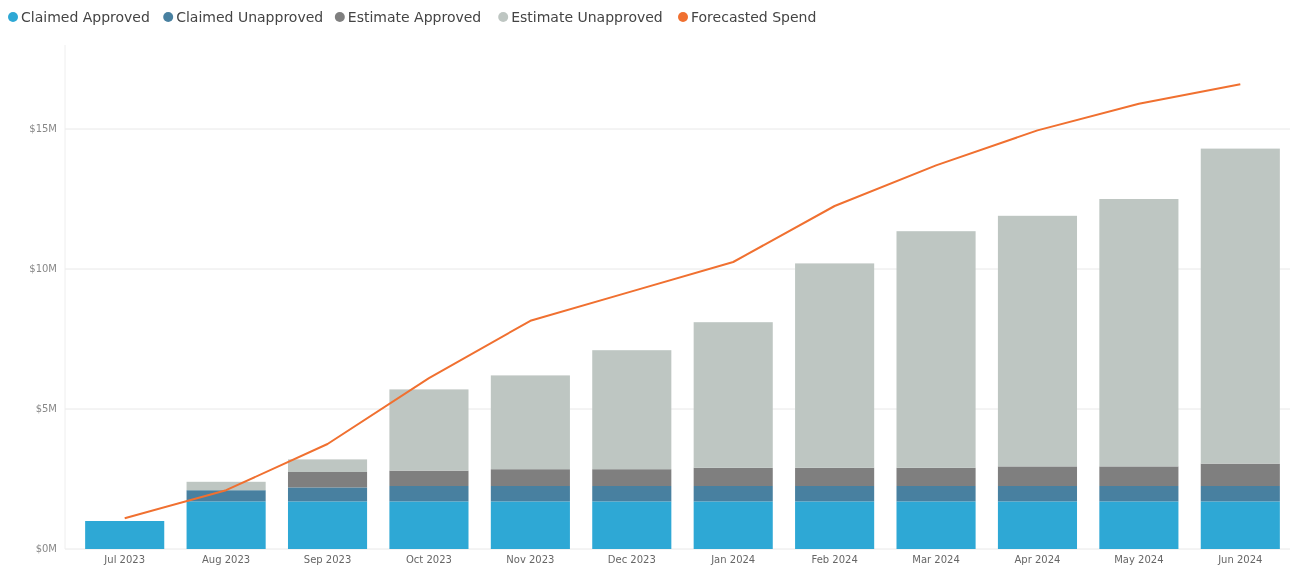 This screenshot has height=567, width=1300. Describe the element at coordinates (124, 559) in the screenshot. I see `x-tick-label: Jul 2023` at that location.